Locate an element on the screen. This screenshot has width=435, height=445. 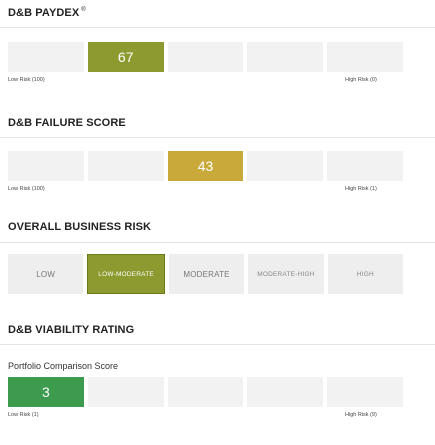
viability-score: 3 is located at coordinates (46, 392).